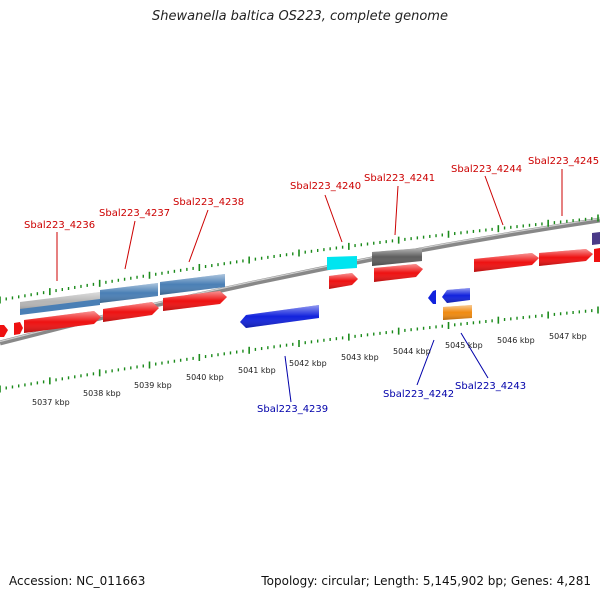 The width and height of the screenshot is (600, 600). Describe the element at coordinates (77, 581) in the screenshot. I see `accession-text: Accession: NC_011663` at that location.